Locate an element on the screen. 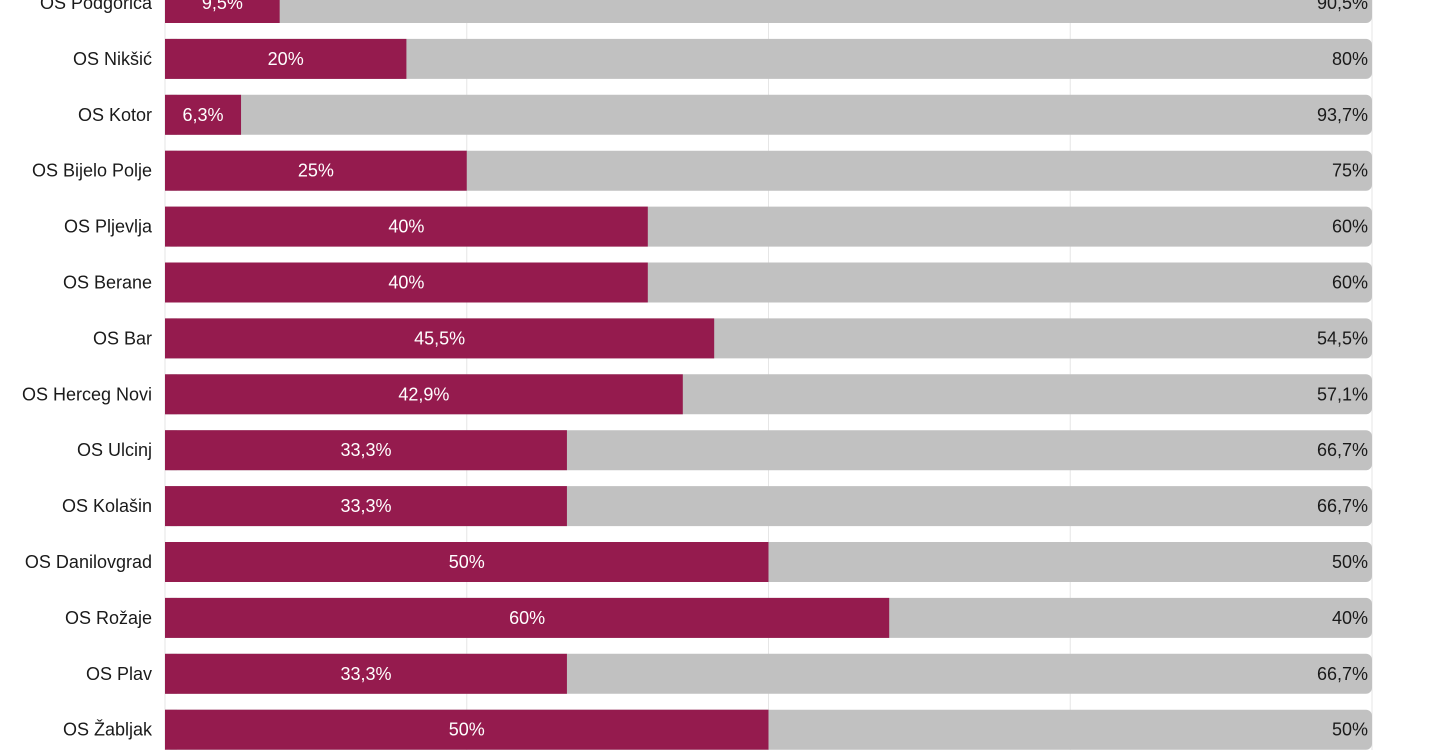 The height and width of the screenshot is (750, 1447). category-label: OS Ulcinj is located at coordinates (114, 450).